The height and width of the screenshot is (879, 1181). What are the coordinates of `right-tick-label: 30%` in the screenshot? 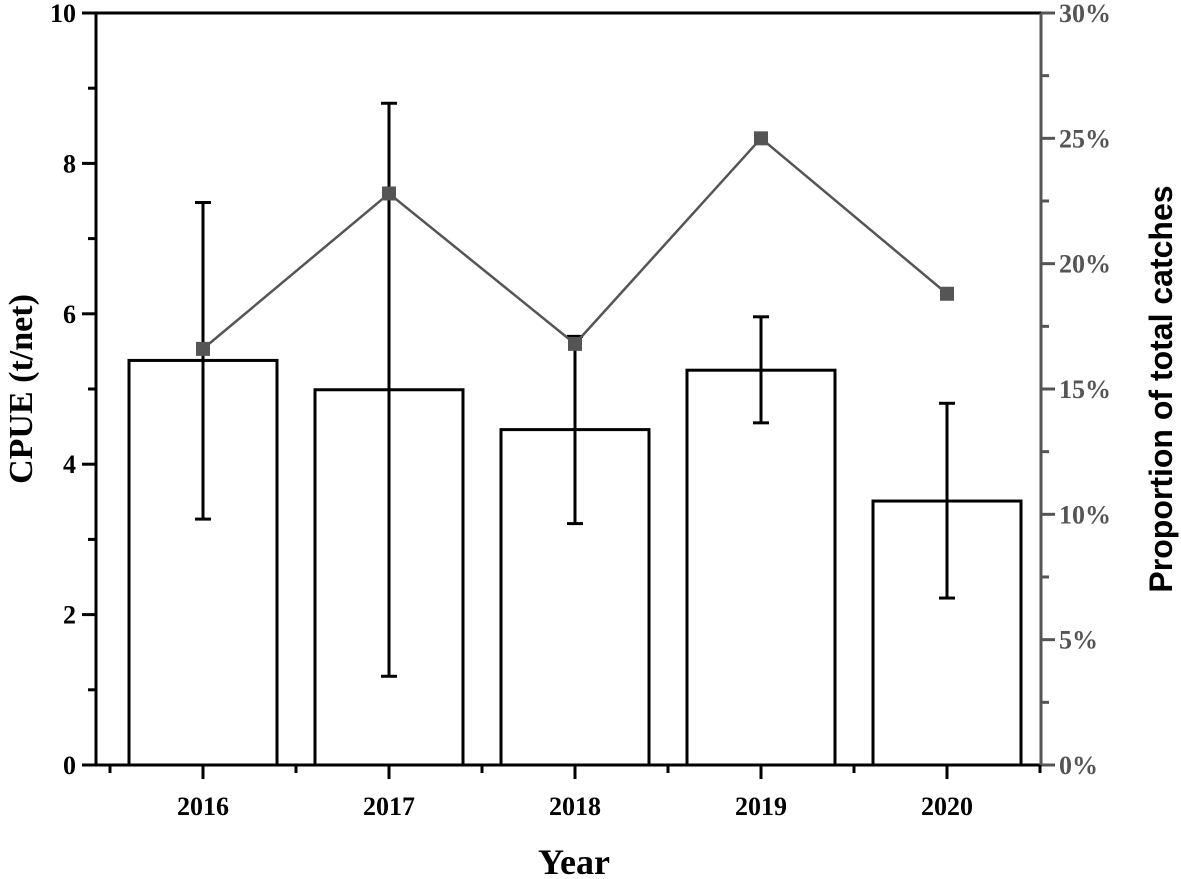 It's located at (1085, 14).